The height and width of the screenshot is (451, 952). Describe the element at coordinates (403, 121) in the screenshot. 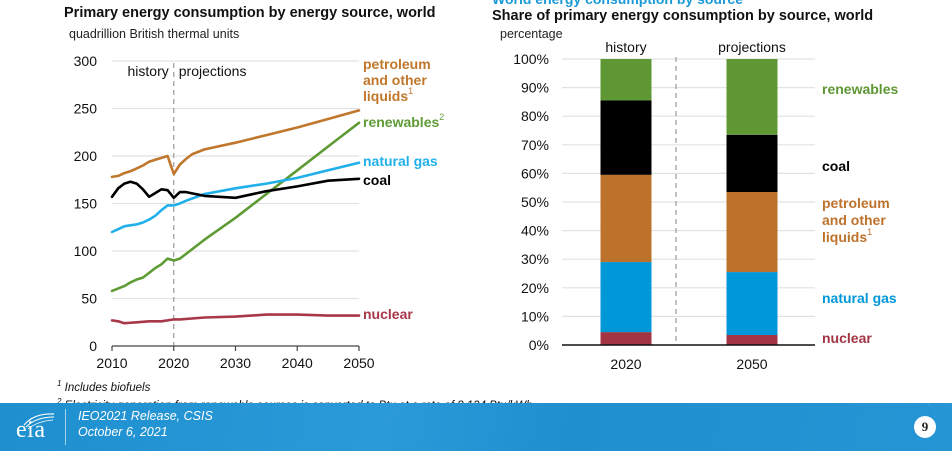

I see `series-label: renewables2` at that location.